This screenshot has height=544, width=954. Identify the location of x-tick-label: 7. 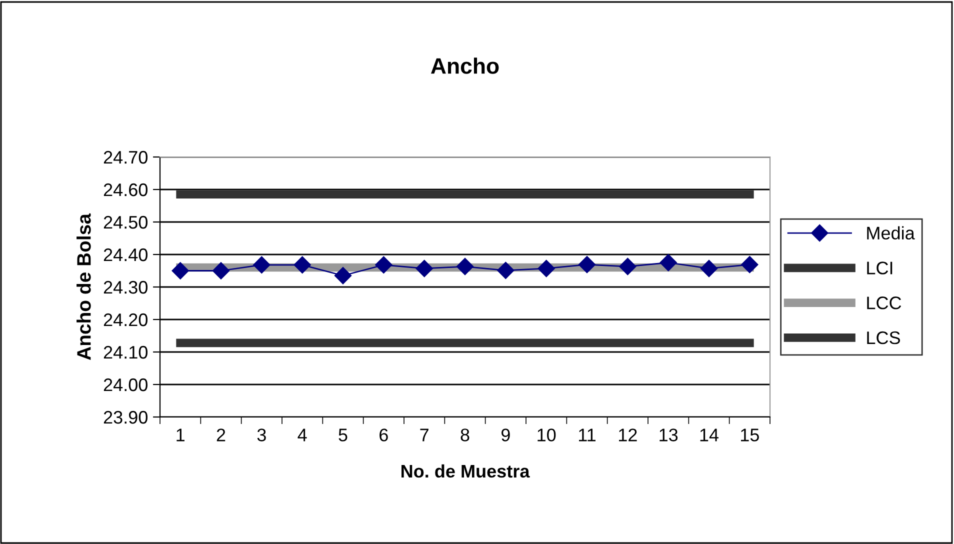
(424, 435).